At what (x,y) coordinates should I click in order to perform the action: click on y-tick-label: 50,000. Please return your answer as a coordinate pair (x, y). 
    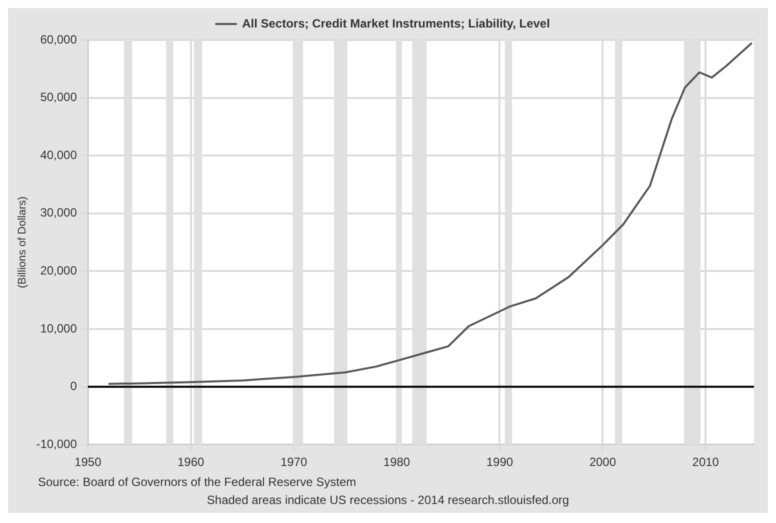
    Looking at the image, I should click on (59, 97).